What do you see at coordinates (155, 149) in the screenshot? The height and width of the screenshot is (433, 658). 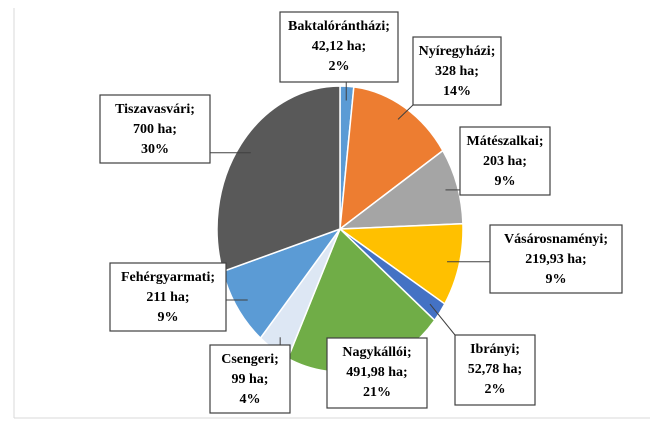 I see `percent-label: 30%` at bounding box center [155, 149].